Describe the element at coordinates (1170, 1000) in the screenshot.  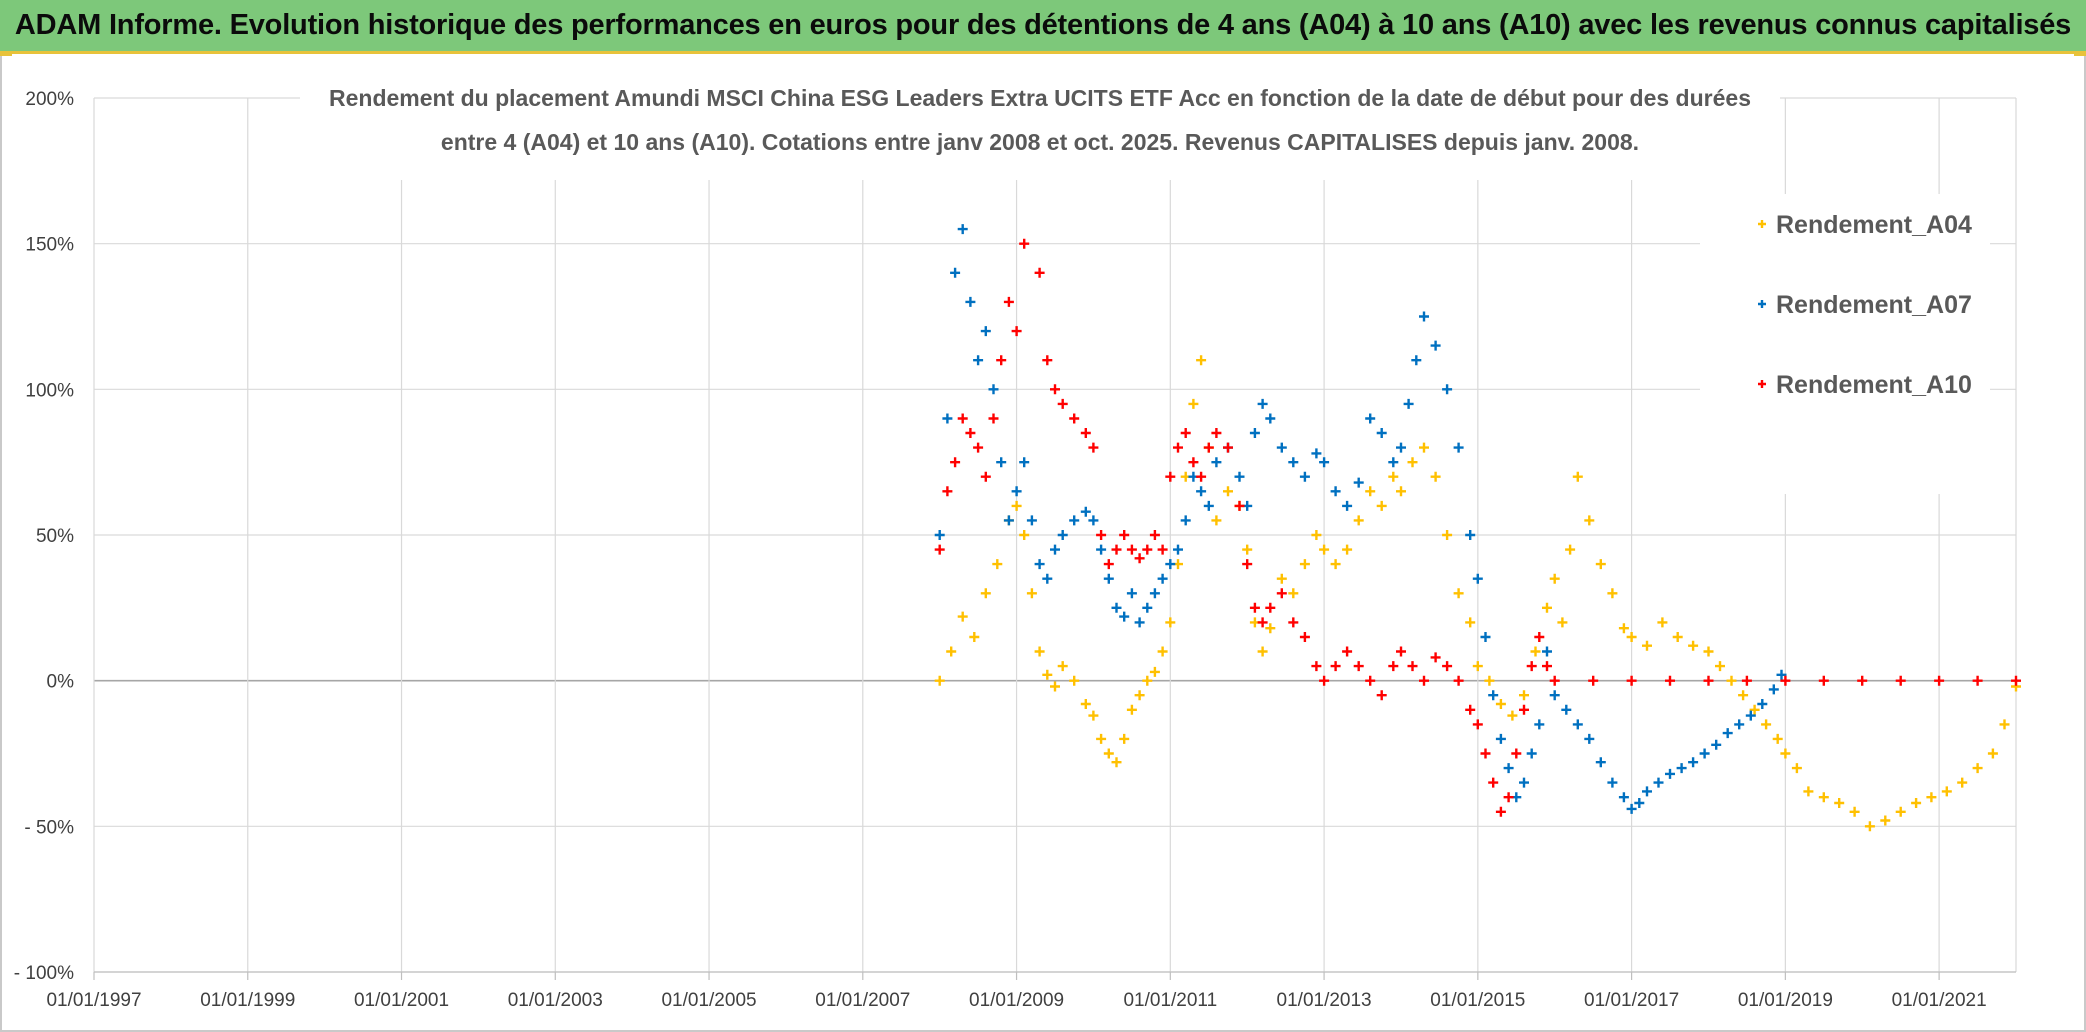
I see `x-tick-label: 01/01/2011` at that location.